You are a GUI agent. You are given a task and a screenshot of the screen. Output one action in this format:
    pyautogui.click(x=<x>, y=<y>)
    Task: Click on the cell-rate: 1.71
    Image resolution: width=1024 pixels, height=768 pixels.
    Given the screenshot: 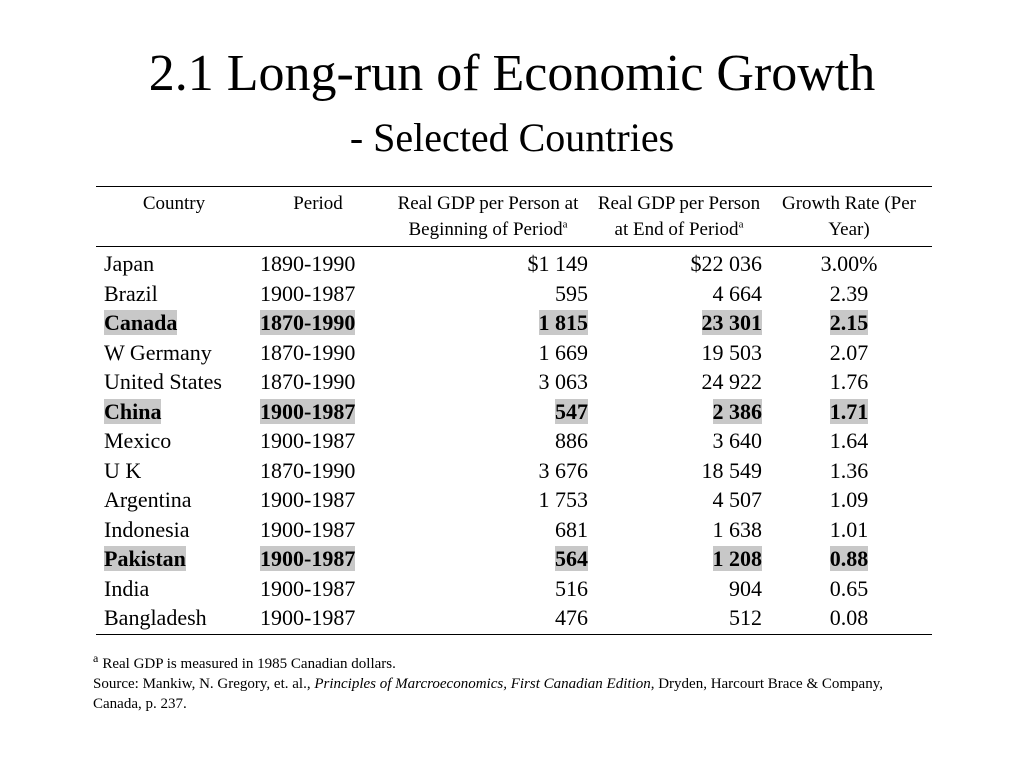 What is the action you would take?
    pyautogui.click(x=849, y=412)
    